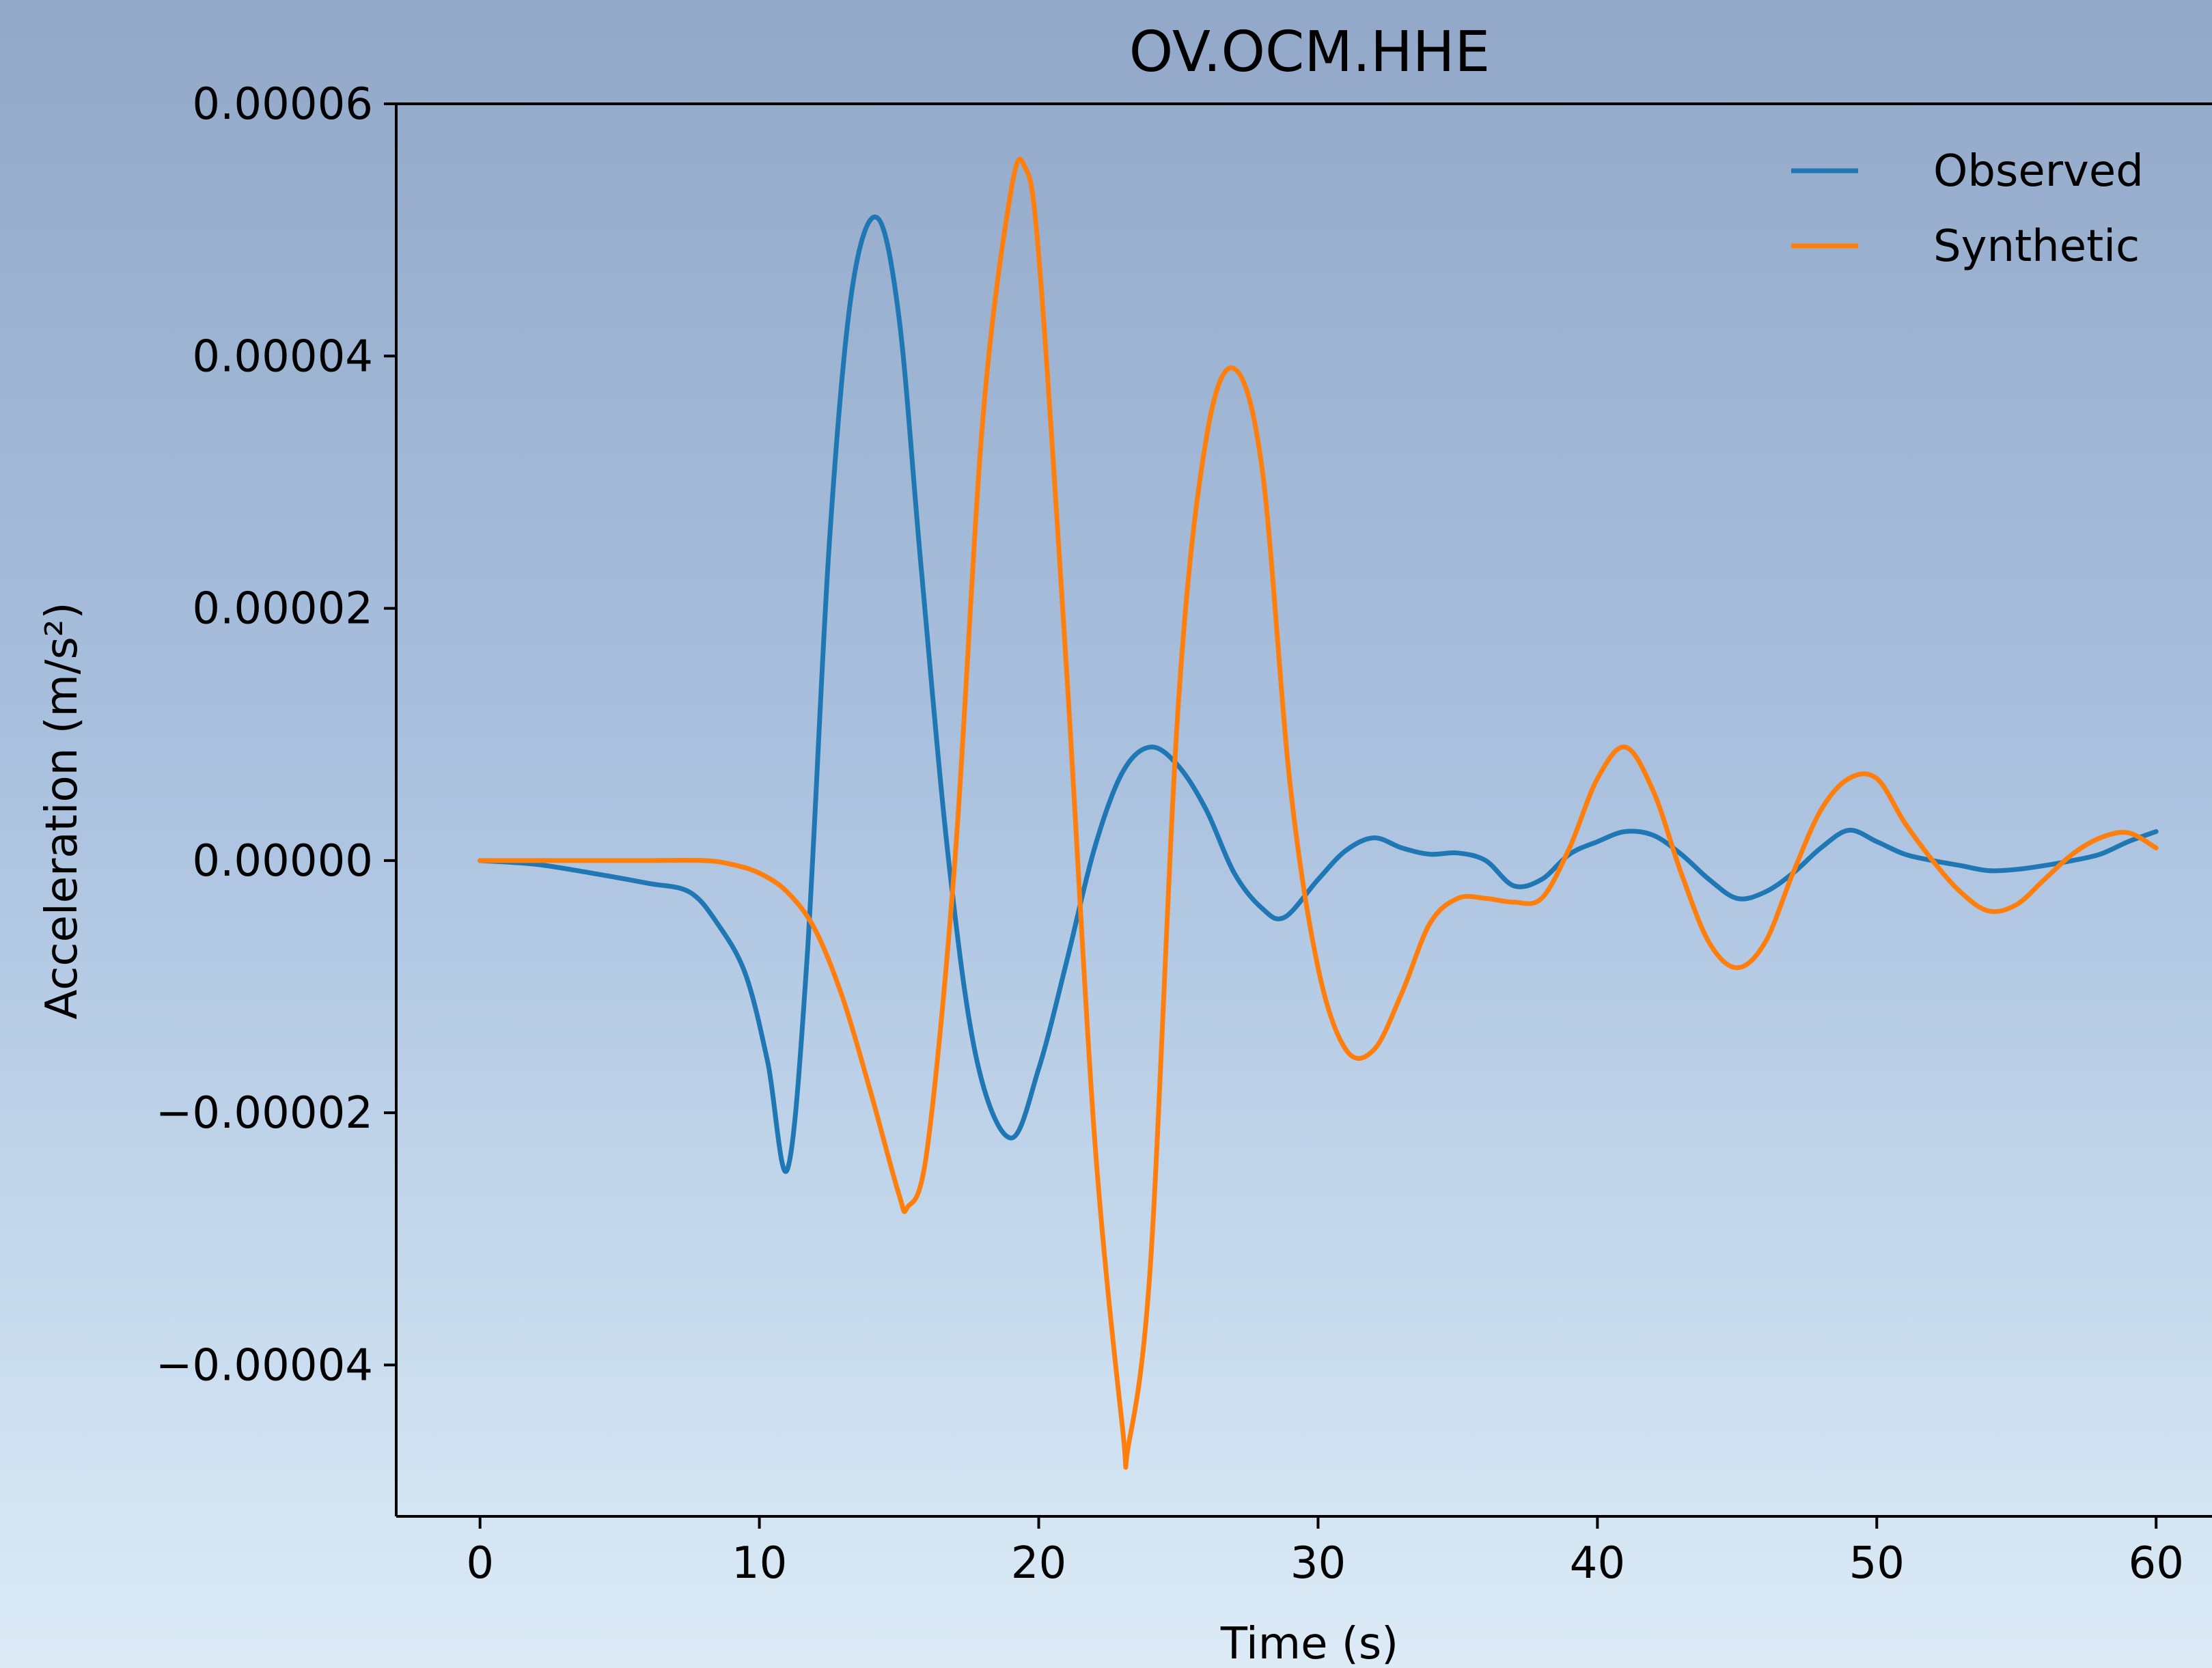  What do you see at coordinates (264, 1365) in the screenshot?
I see `y-tick-label: −0.00004` at bounding box center [264, 1365].